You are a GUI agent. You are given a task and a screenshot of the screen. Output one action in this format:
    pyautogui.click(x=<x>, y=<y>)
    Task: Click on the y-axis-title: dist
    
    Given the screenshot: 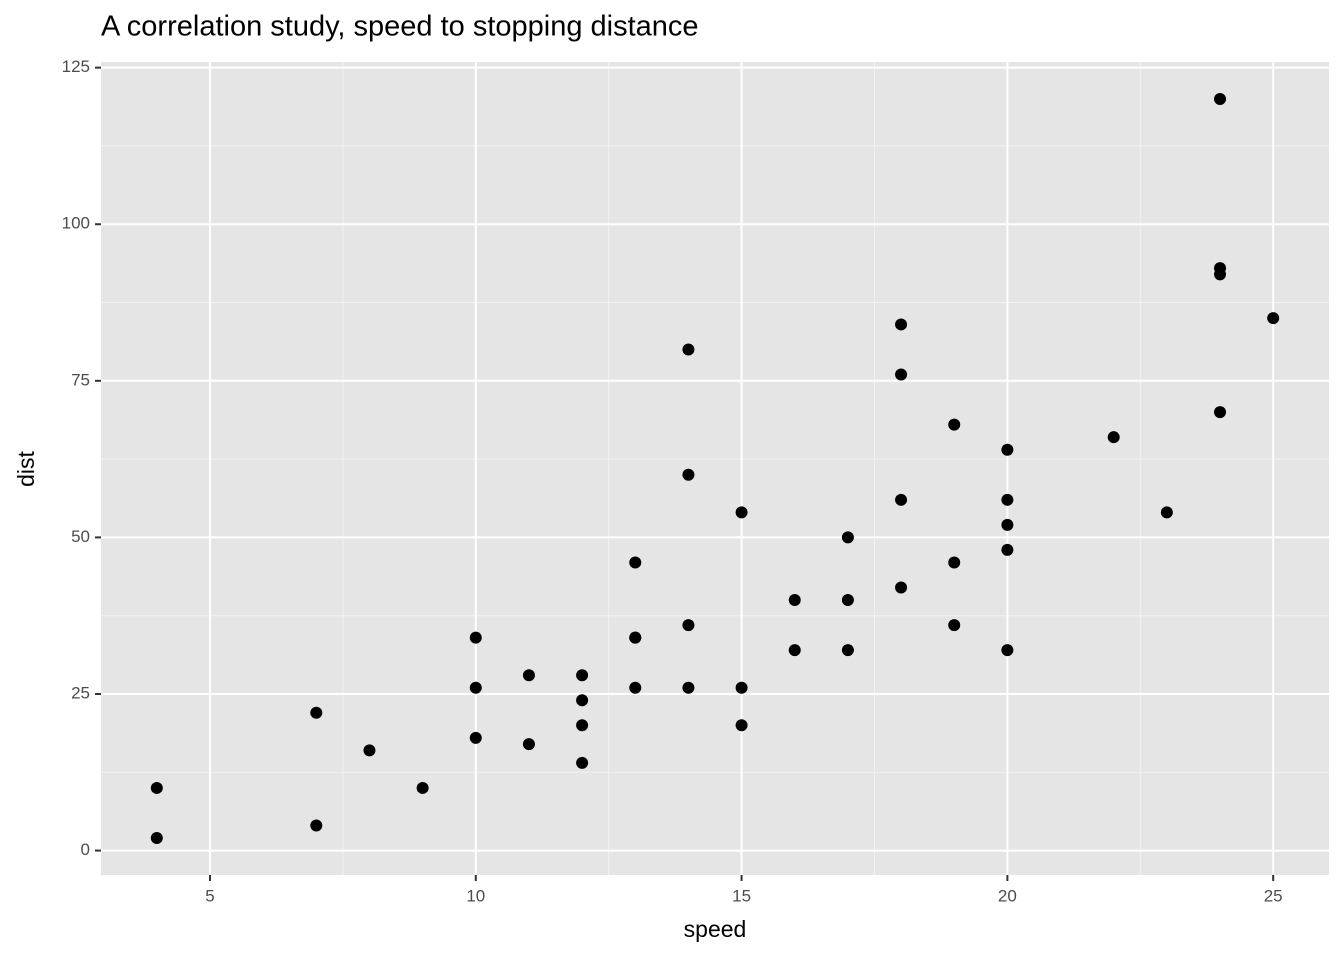 What is the action you would take?
    pyautogui.click(x=26, y=468)
    